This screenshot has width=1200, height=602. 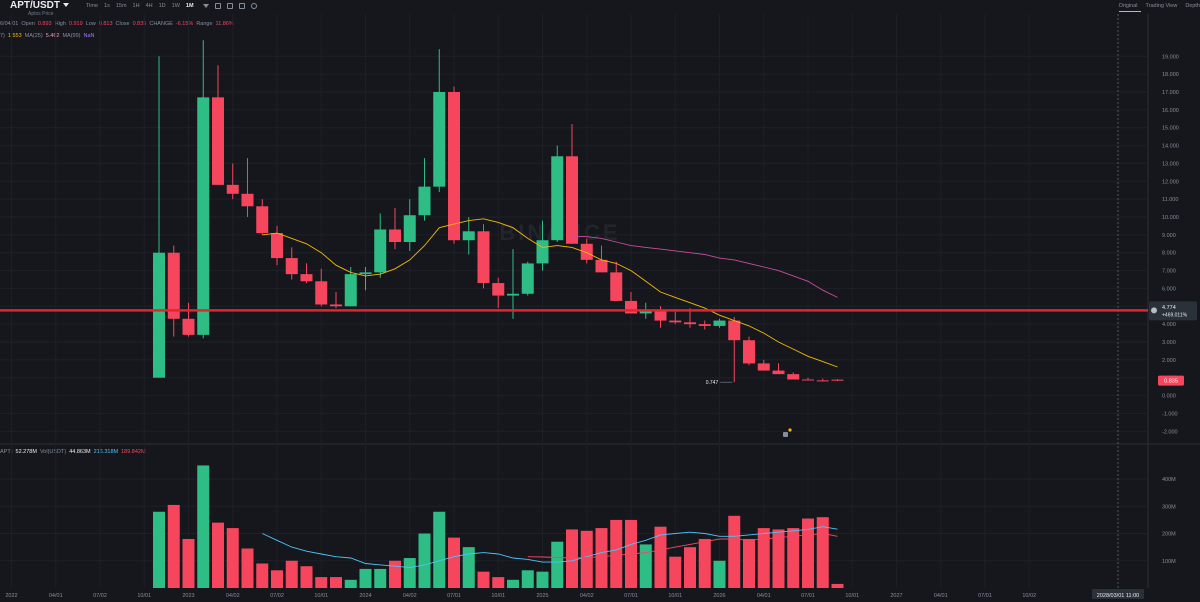 I want to click on price-tick-label: 9.000, so click(x=1169, y=236).